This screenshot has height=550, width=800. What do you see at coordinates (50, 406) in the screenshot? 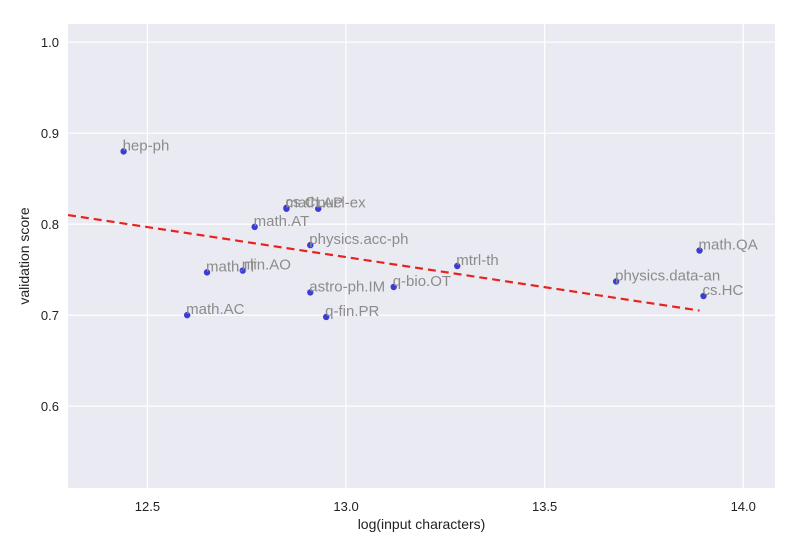
I see `y-tick-label: 0.6` at bounding box center [50, 406].